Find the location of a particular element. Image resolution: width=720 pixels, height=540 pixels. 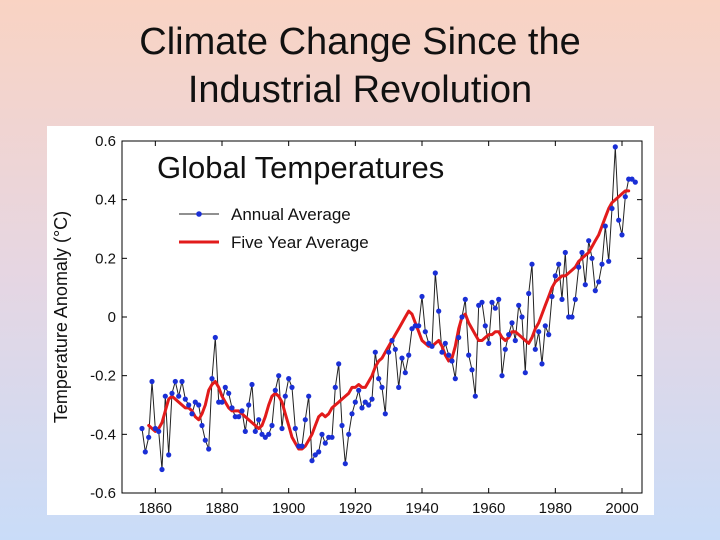

x-tick-label: 2000 is located at coordinates (621, 507).